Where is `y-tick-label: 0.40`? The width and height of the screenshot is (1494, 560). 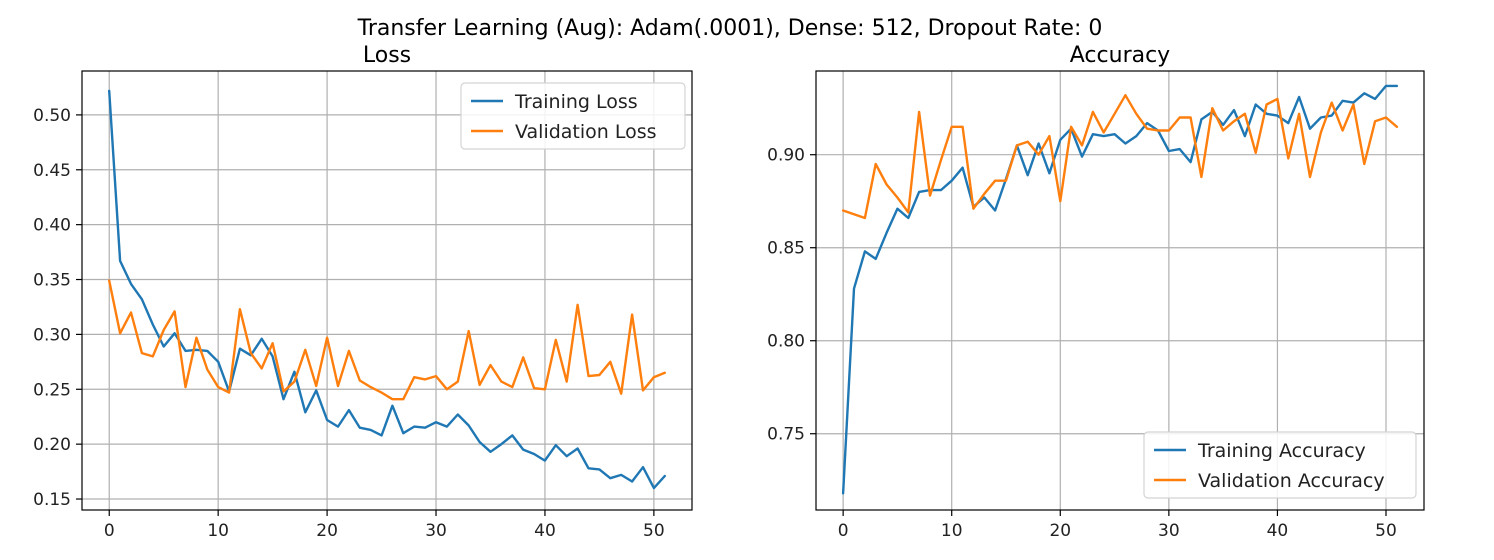
y-tick-label: 0.40 is located at coordinates (52, 226).